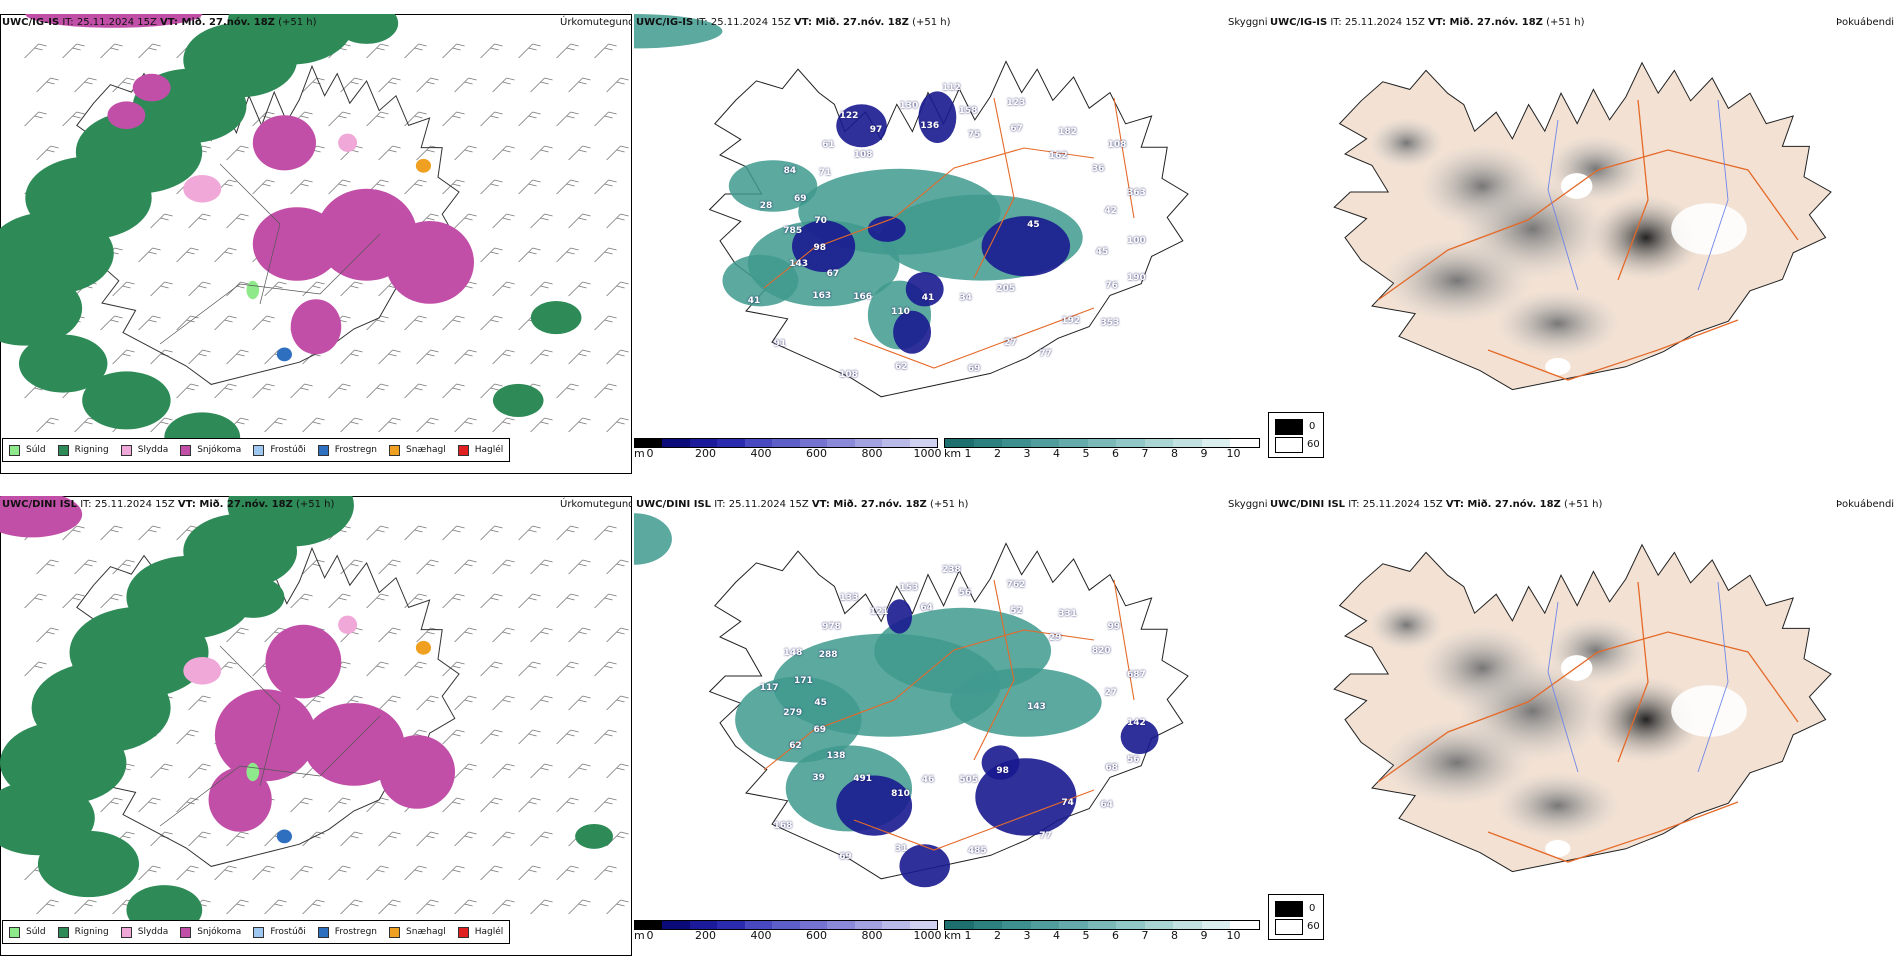 This screenshot has width=1900, height=966. I want to click on fog-legend-low: 0, so click(1312, 426).